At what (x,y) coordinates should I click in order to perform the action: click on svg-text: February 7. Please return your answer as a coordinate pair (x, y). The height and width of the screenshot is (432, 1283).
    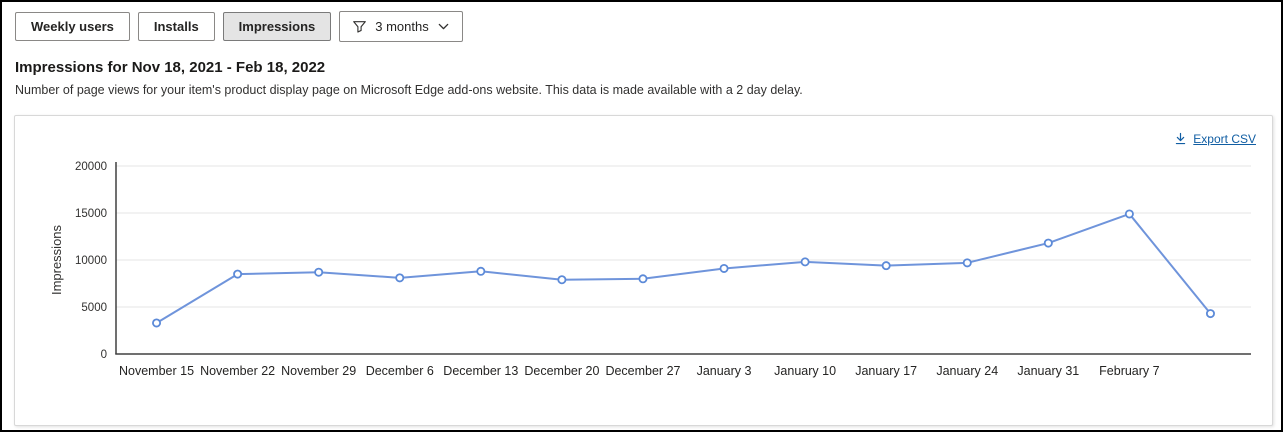
    Looking at the image, I should click on (1129, 371).